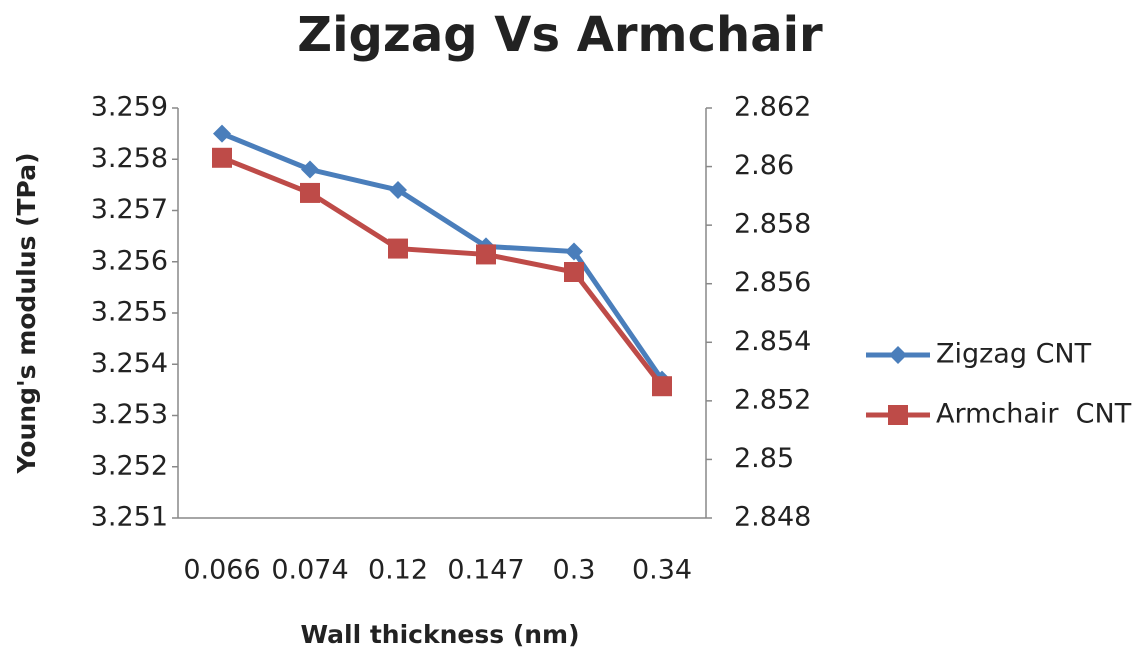 The height and width of the screenshot is (651, 1133). Describe the element at coordinates (129, 363) in the screenshot. I see `y-tick-label: 3.254` at that location.